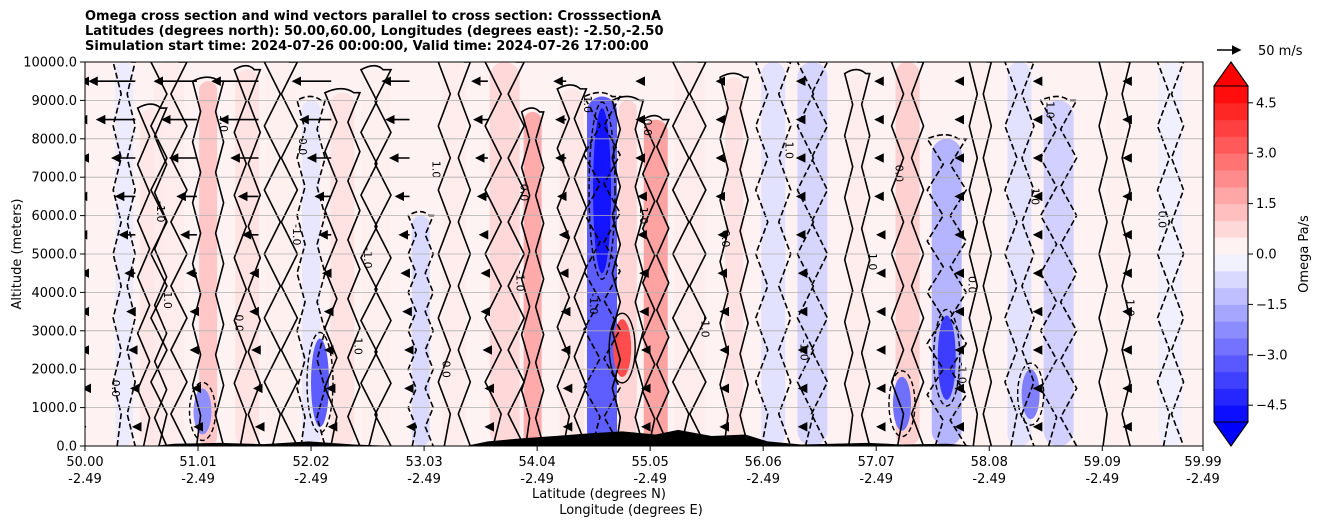 The width and height of the screenshot is (1320, 526). Describe the element at coordinates (1272, 406) in the screenshot. I see `colorbar-tick-label: −4.5` at that location.